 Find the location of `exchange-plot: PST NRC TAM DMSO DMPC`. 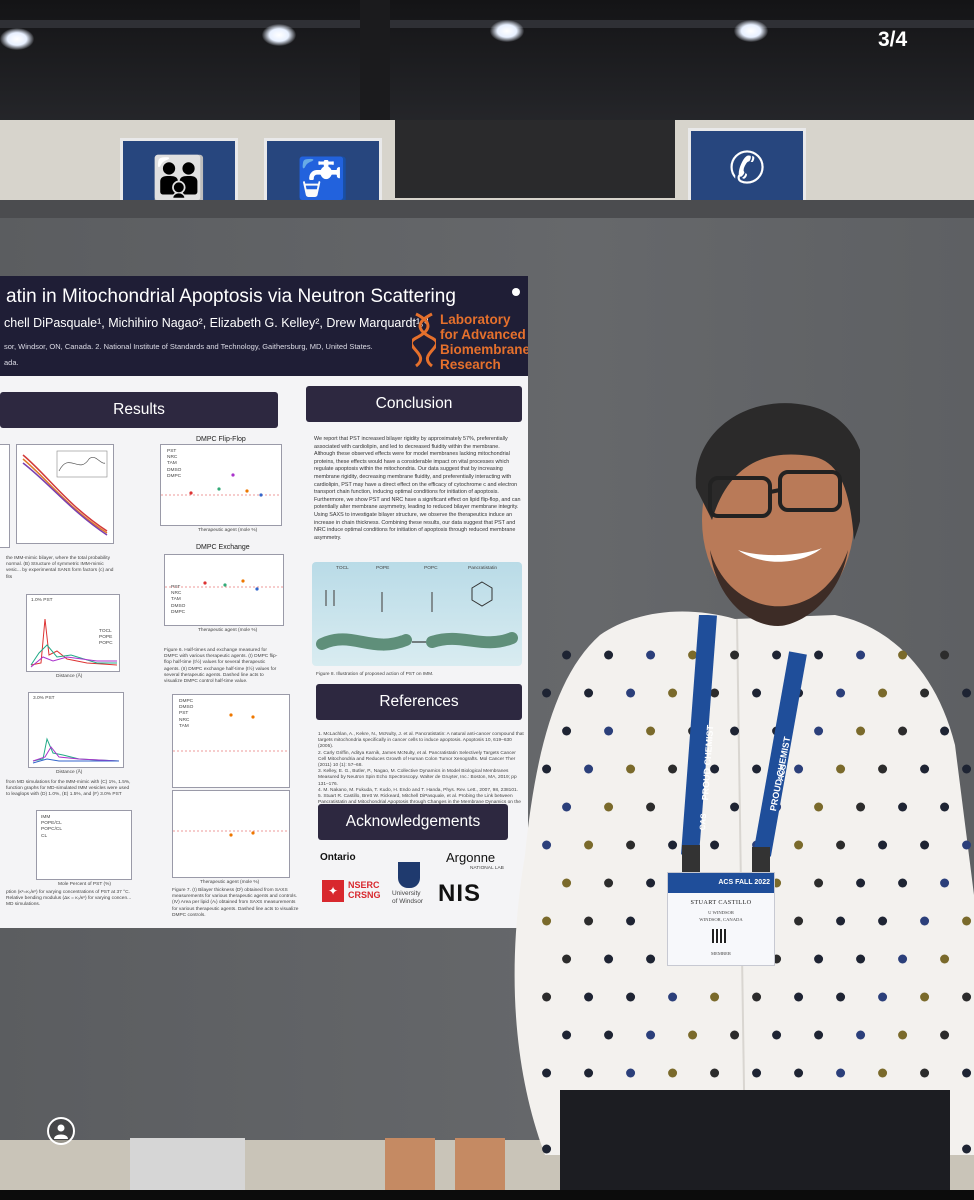

exchange-plot: PST NRC TAM DMSO DMPC is located at coordinates (224, 590).